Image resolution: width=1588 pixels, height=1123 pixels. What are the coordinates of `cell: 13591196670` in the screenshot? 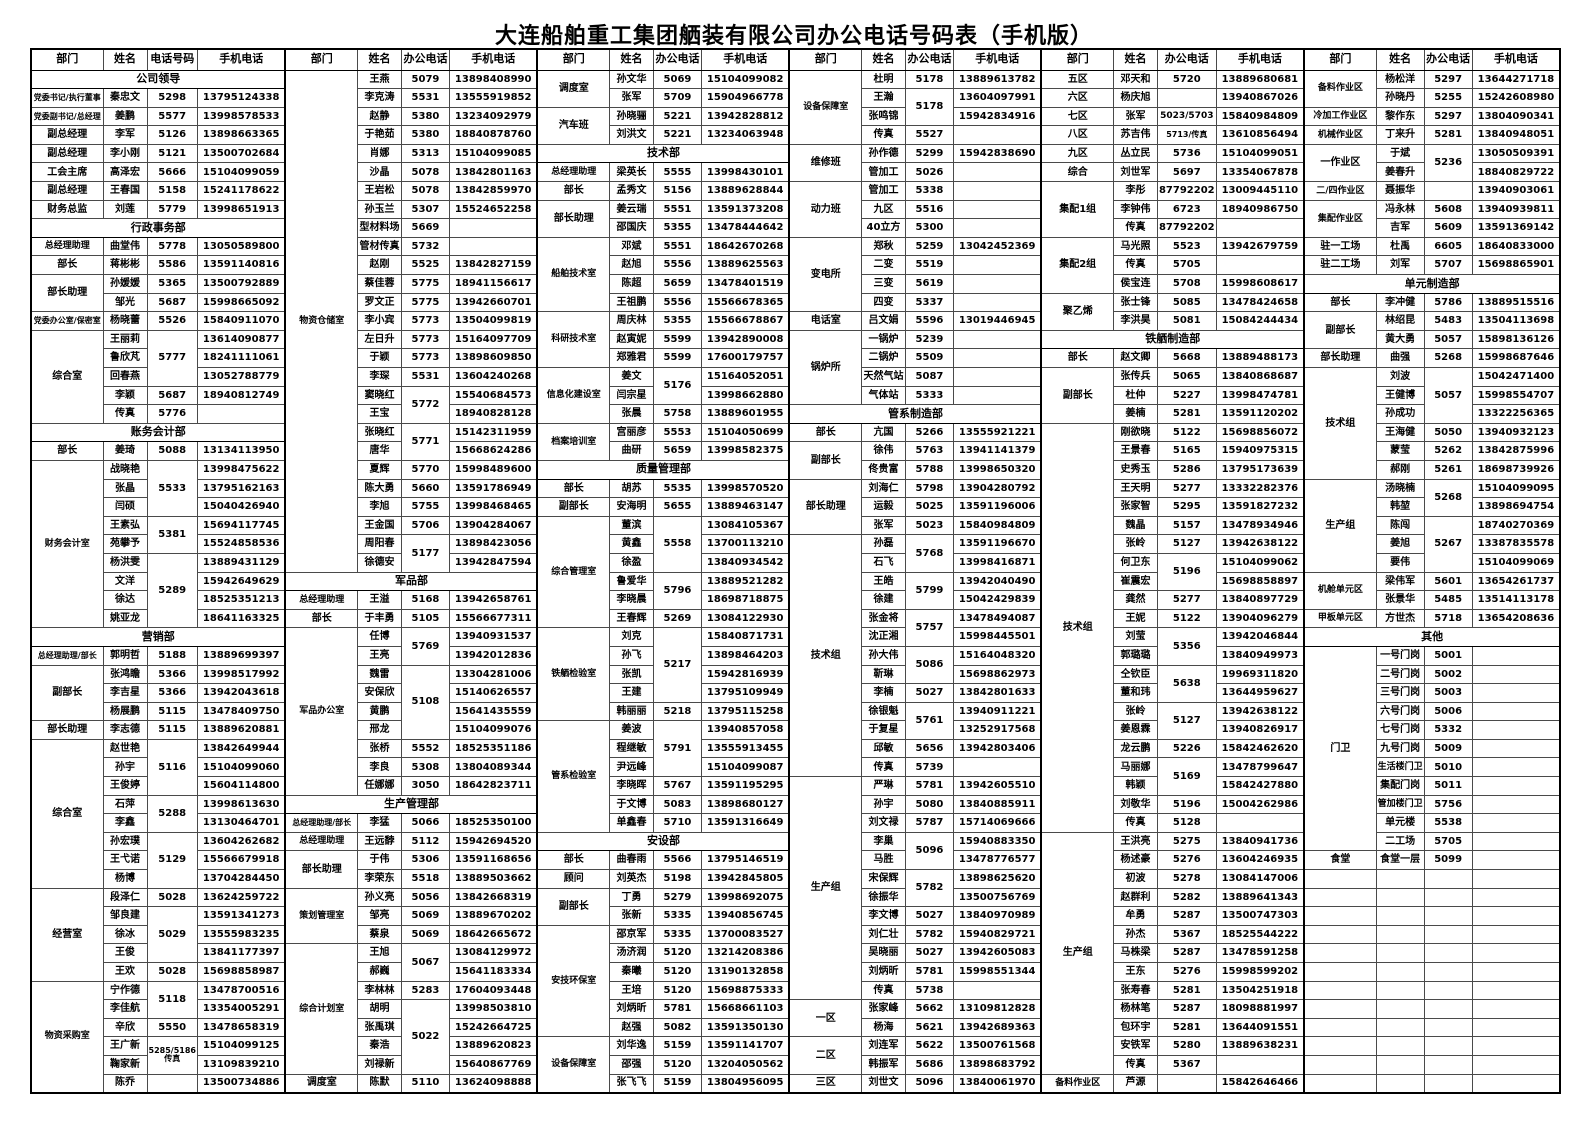 It's located at (997, 544).